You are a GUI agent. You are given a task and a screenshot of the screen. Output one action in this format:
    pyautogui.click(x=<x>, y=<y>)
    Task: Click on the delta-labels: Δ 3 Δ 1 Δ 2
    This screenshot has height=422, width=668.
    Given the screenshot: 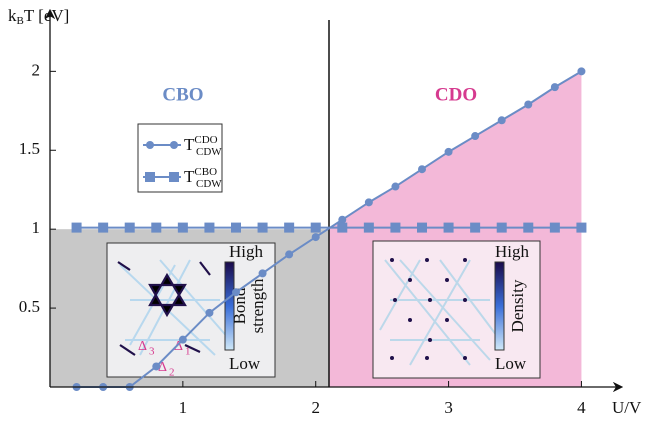 What is the action you would take?
    pyautogui.click(x=164, y=358)
    